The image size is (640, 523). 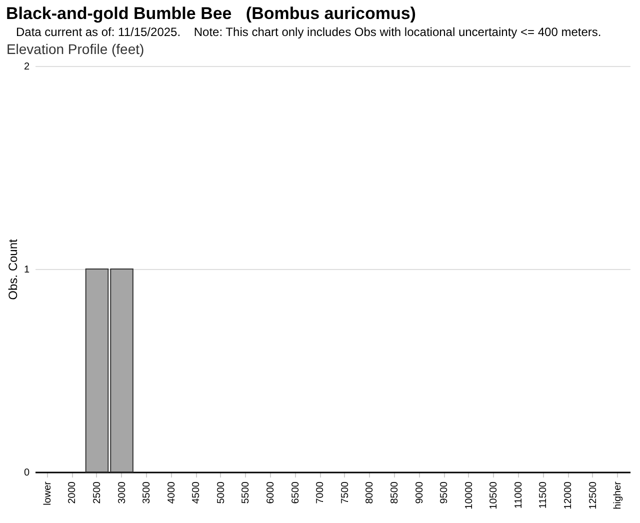 What do you see at coordinates (593, 495) in the screenshot?
I see `x-tick-label: 12500` at bounding box center [593, 495].